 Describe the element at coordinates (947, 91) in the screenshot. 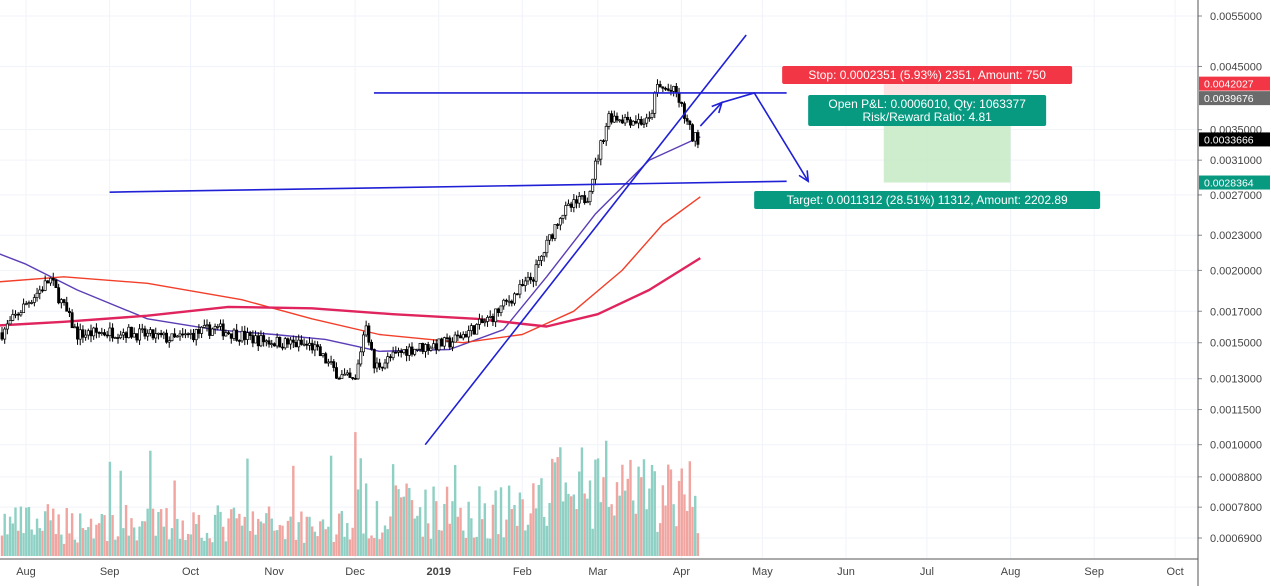

I see `stop-zone` at that location.